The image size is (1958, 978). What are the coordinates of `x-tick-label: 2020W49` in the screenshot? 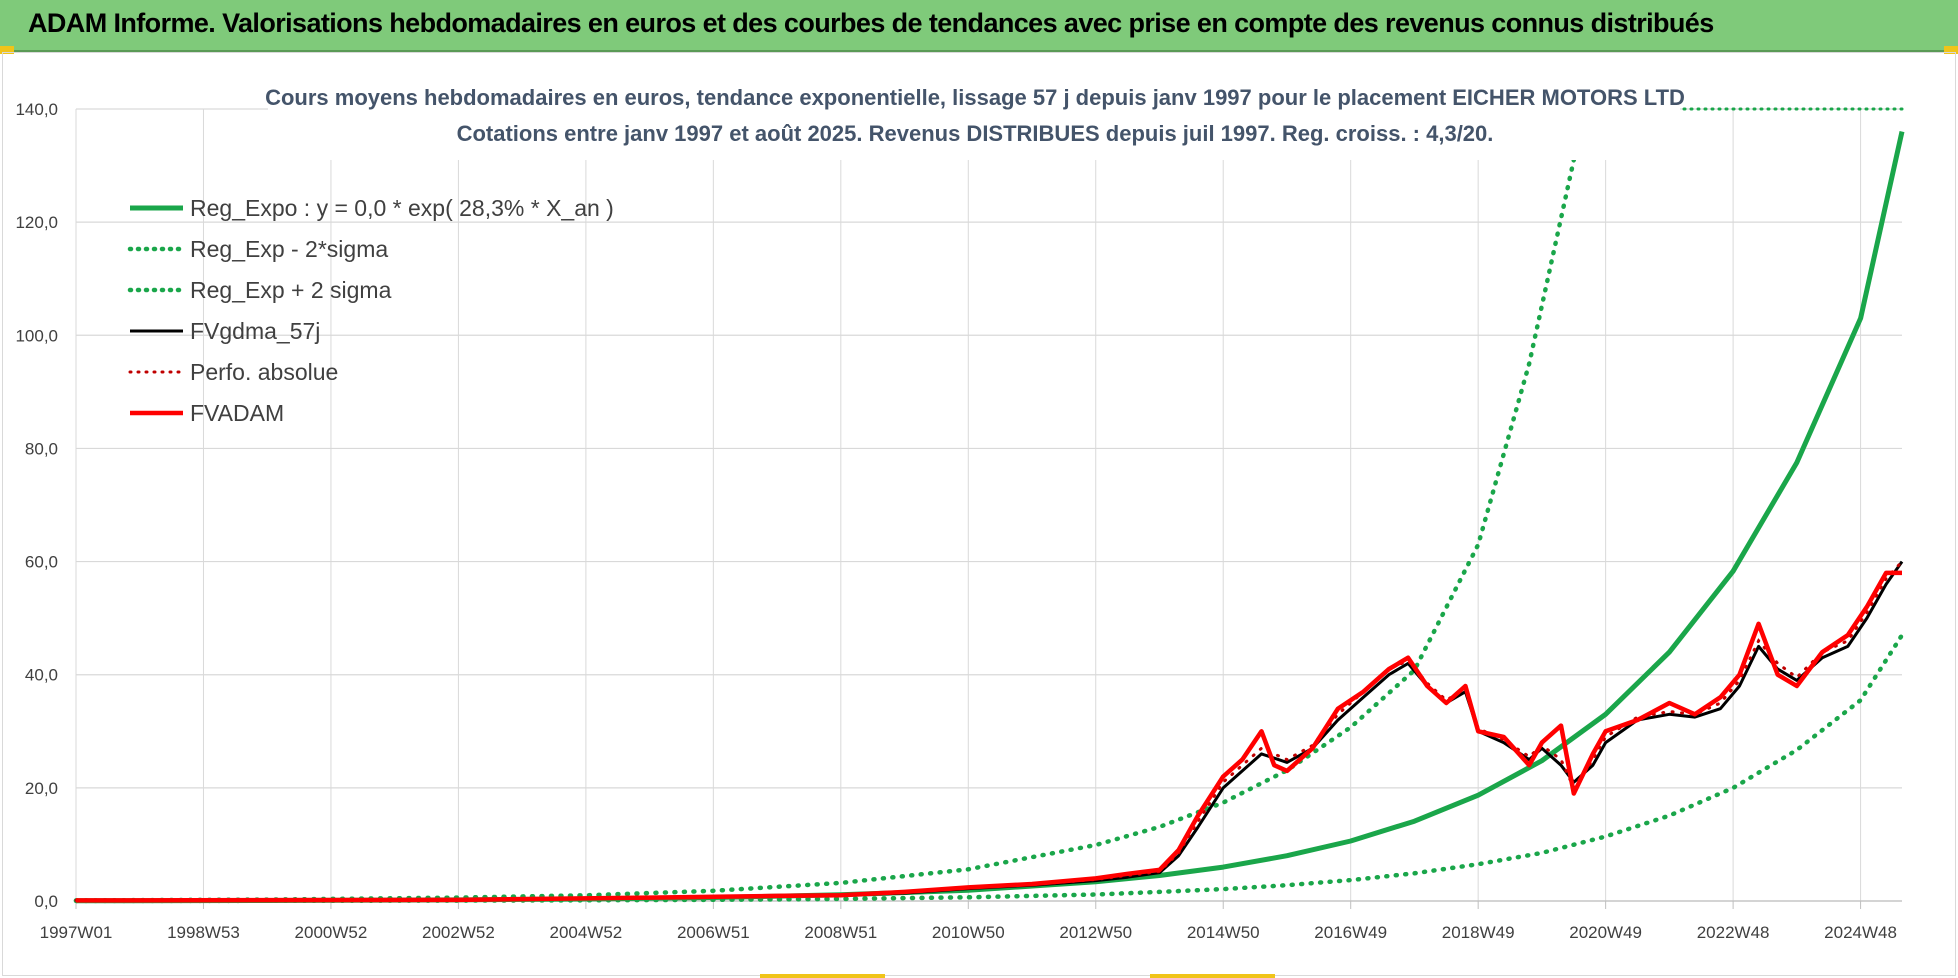 It's located at (1605, 932).